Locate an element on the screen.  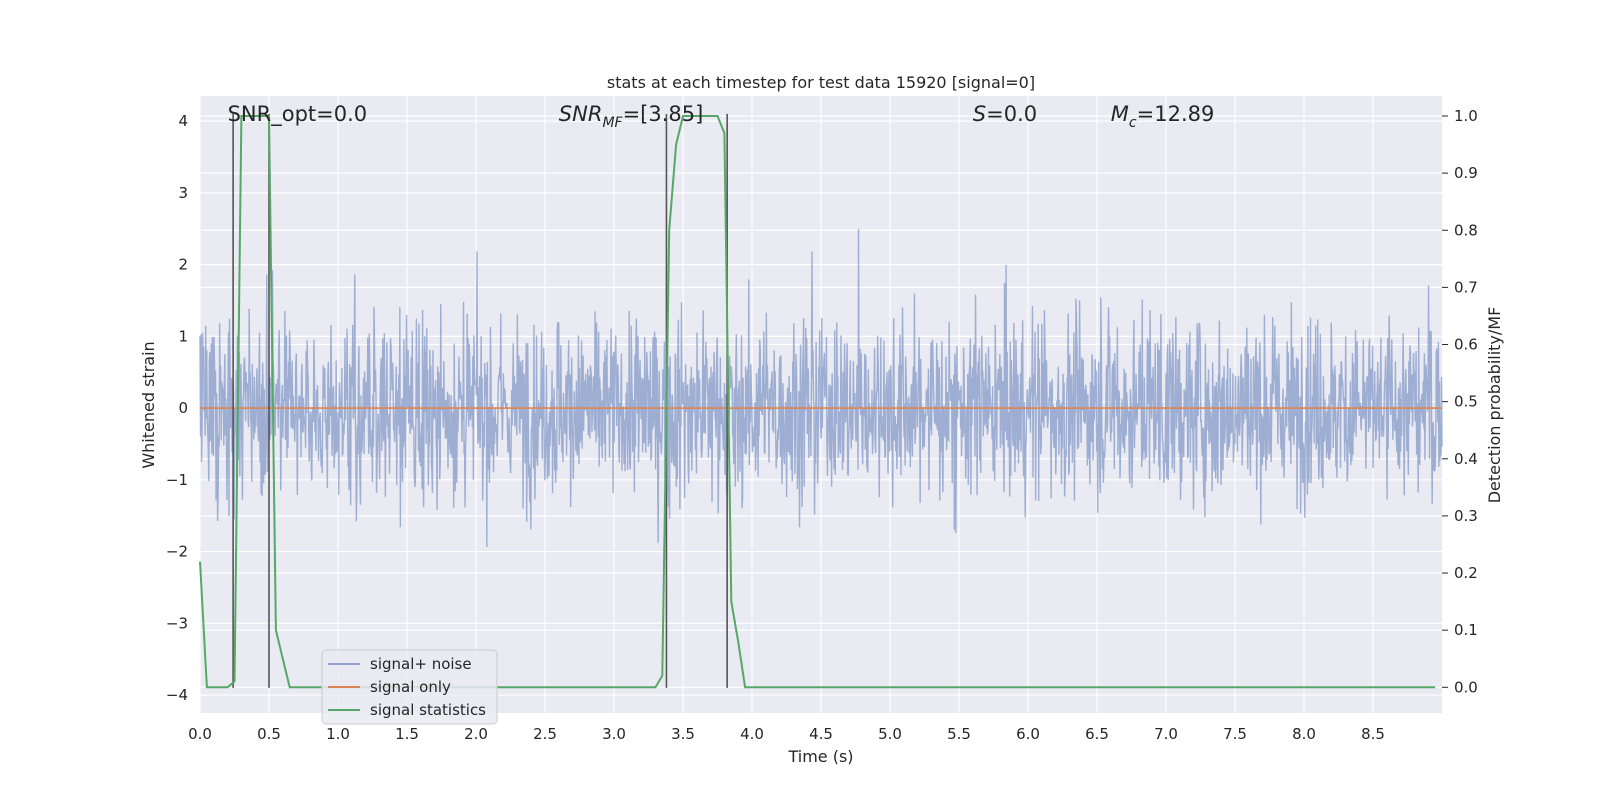
y-tick-label: −1 is located at coordinates (177, 480).